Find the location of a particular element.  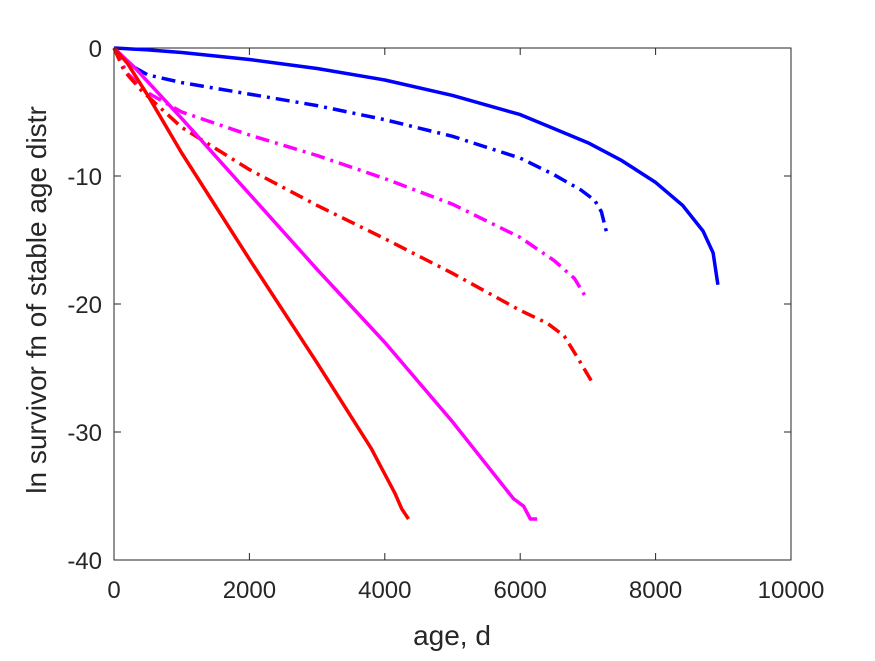

y-tick-label: -10 is located at coordinates (84, 177).